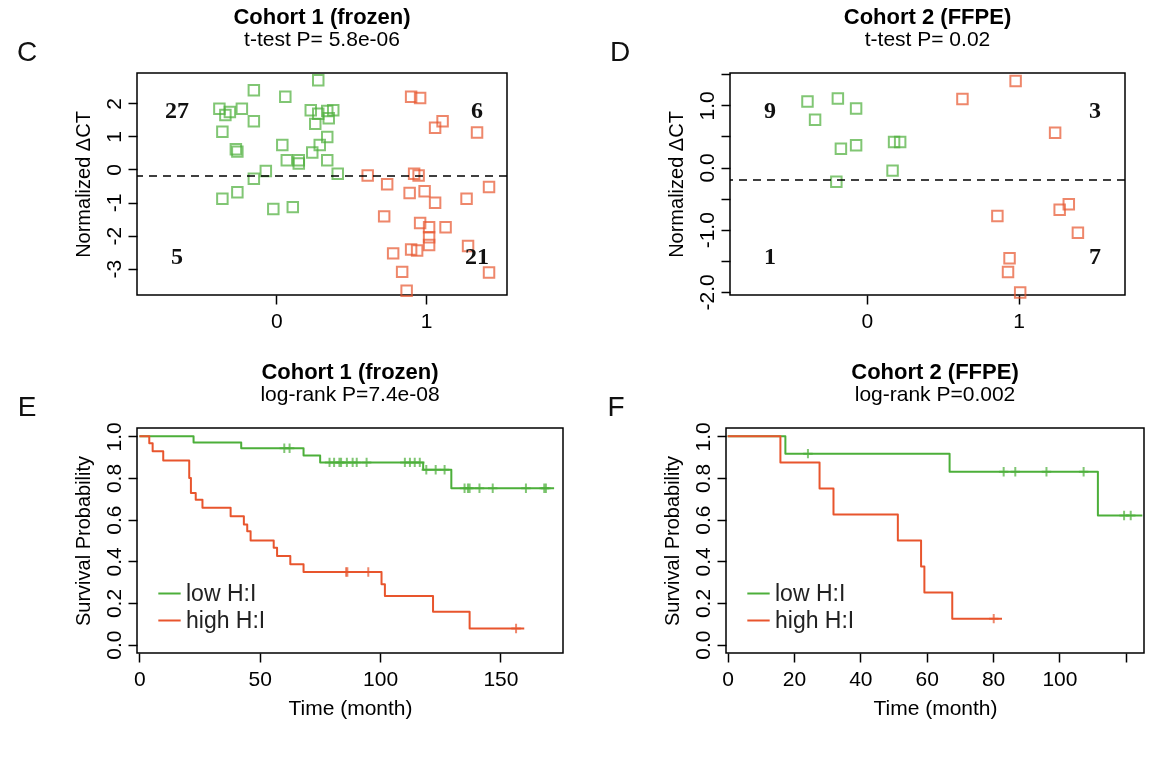 The width and height of the screenshot is (1150, 771). I want to click on x-tick-label: 100, so click(1060, 678).